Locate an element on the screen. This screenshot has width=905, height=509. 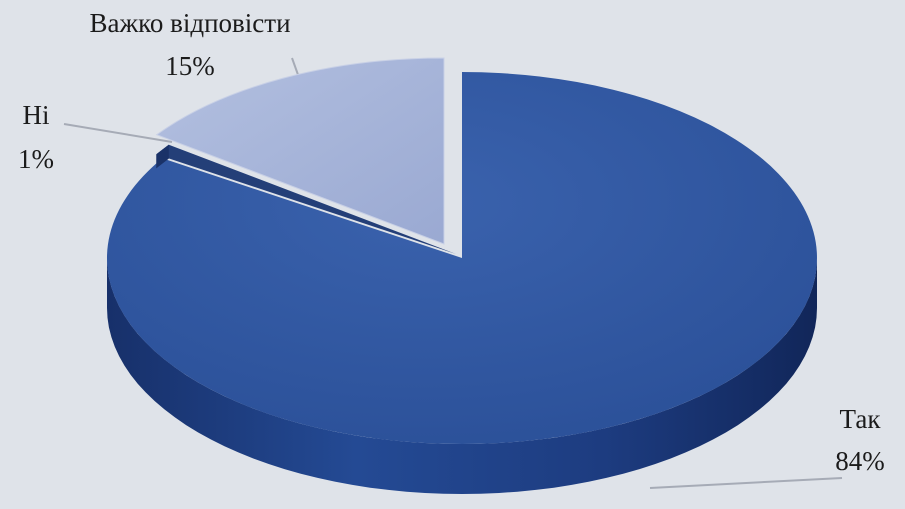
slice-value-vazhko-vidpovisty: 15% is located at coordinates (190, 66).